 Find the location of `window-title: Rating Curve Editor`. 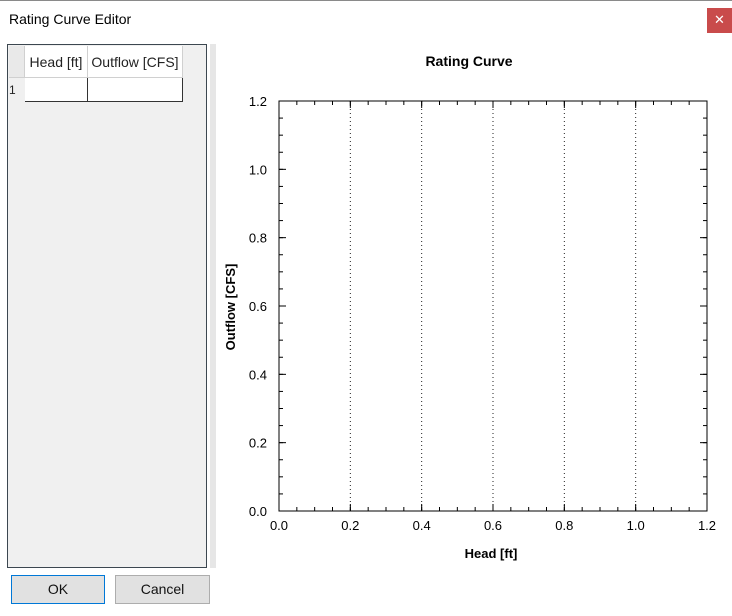

window-title: Rating Curve Editor is located at coordinates (70, 19).